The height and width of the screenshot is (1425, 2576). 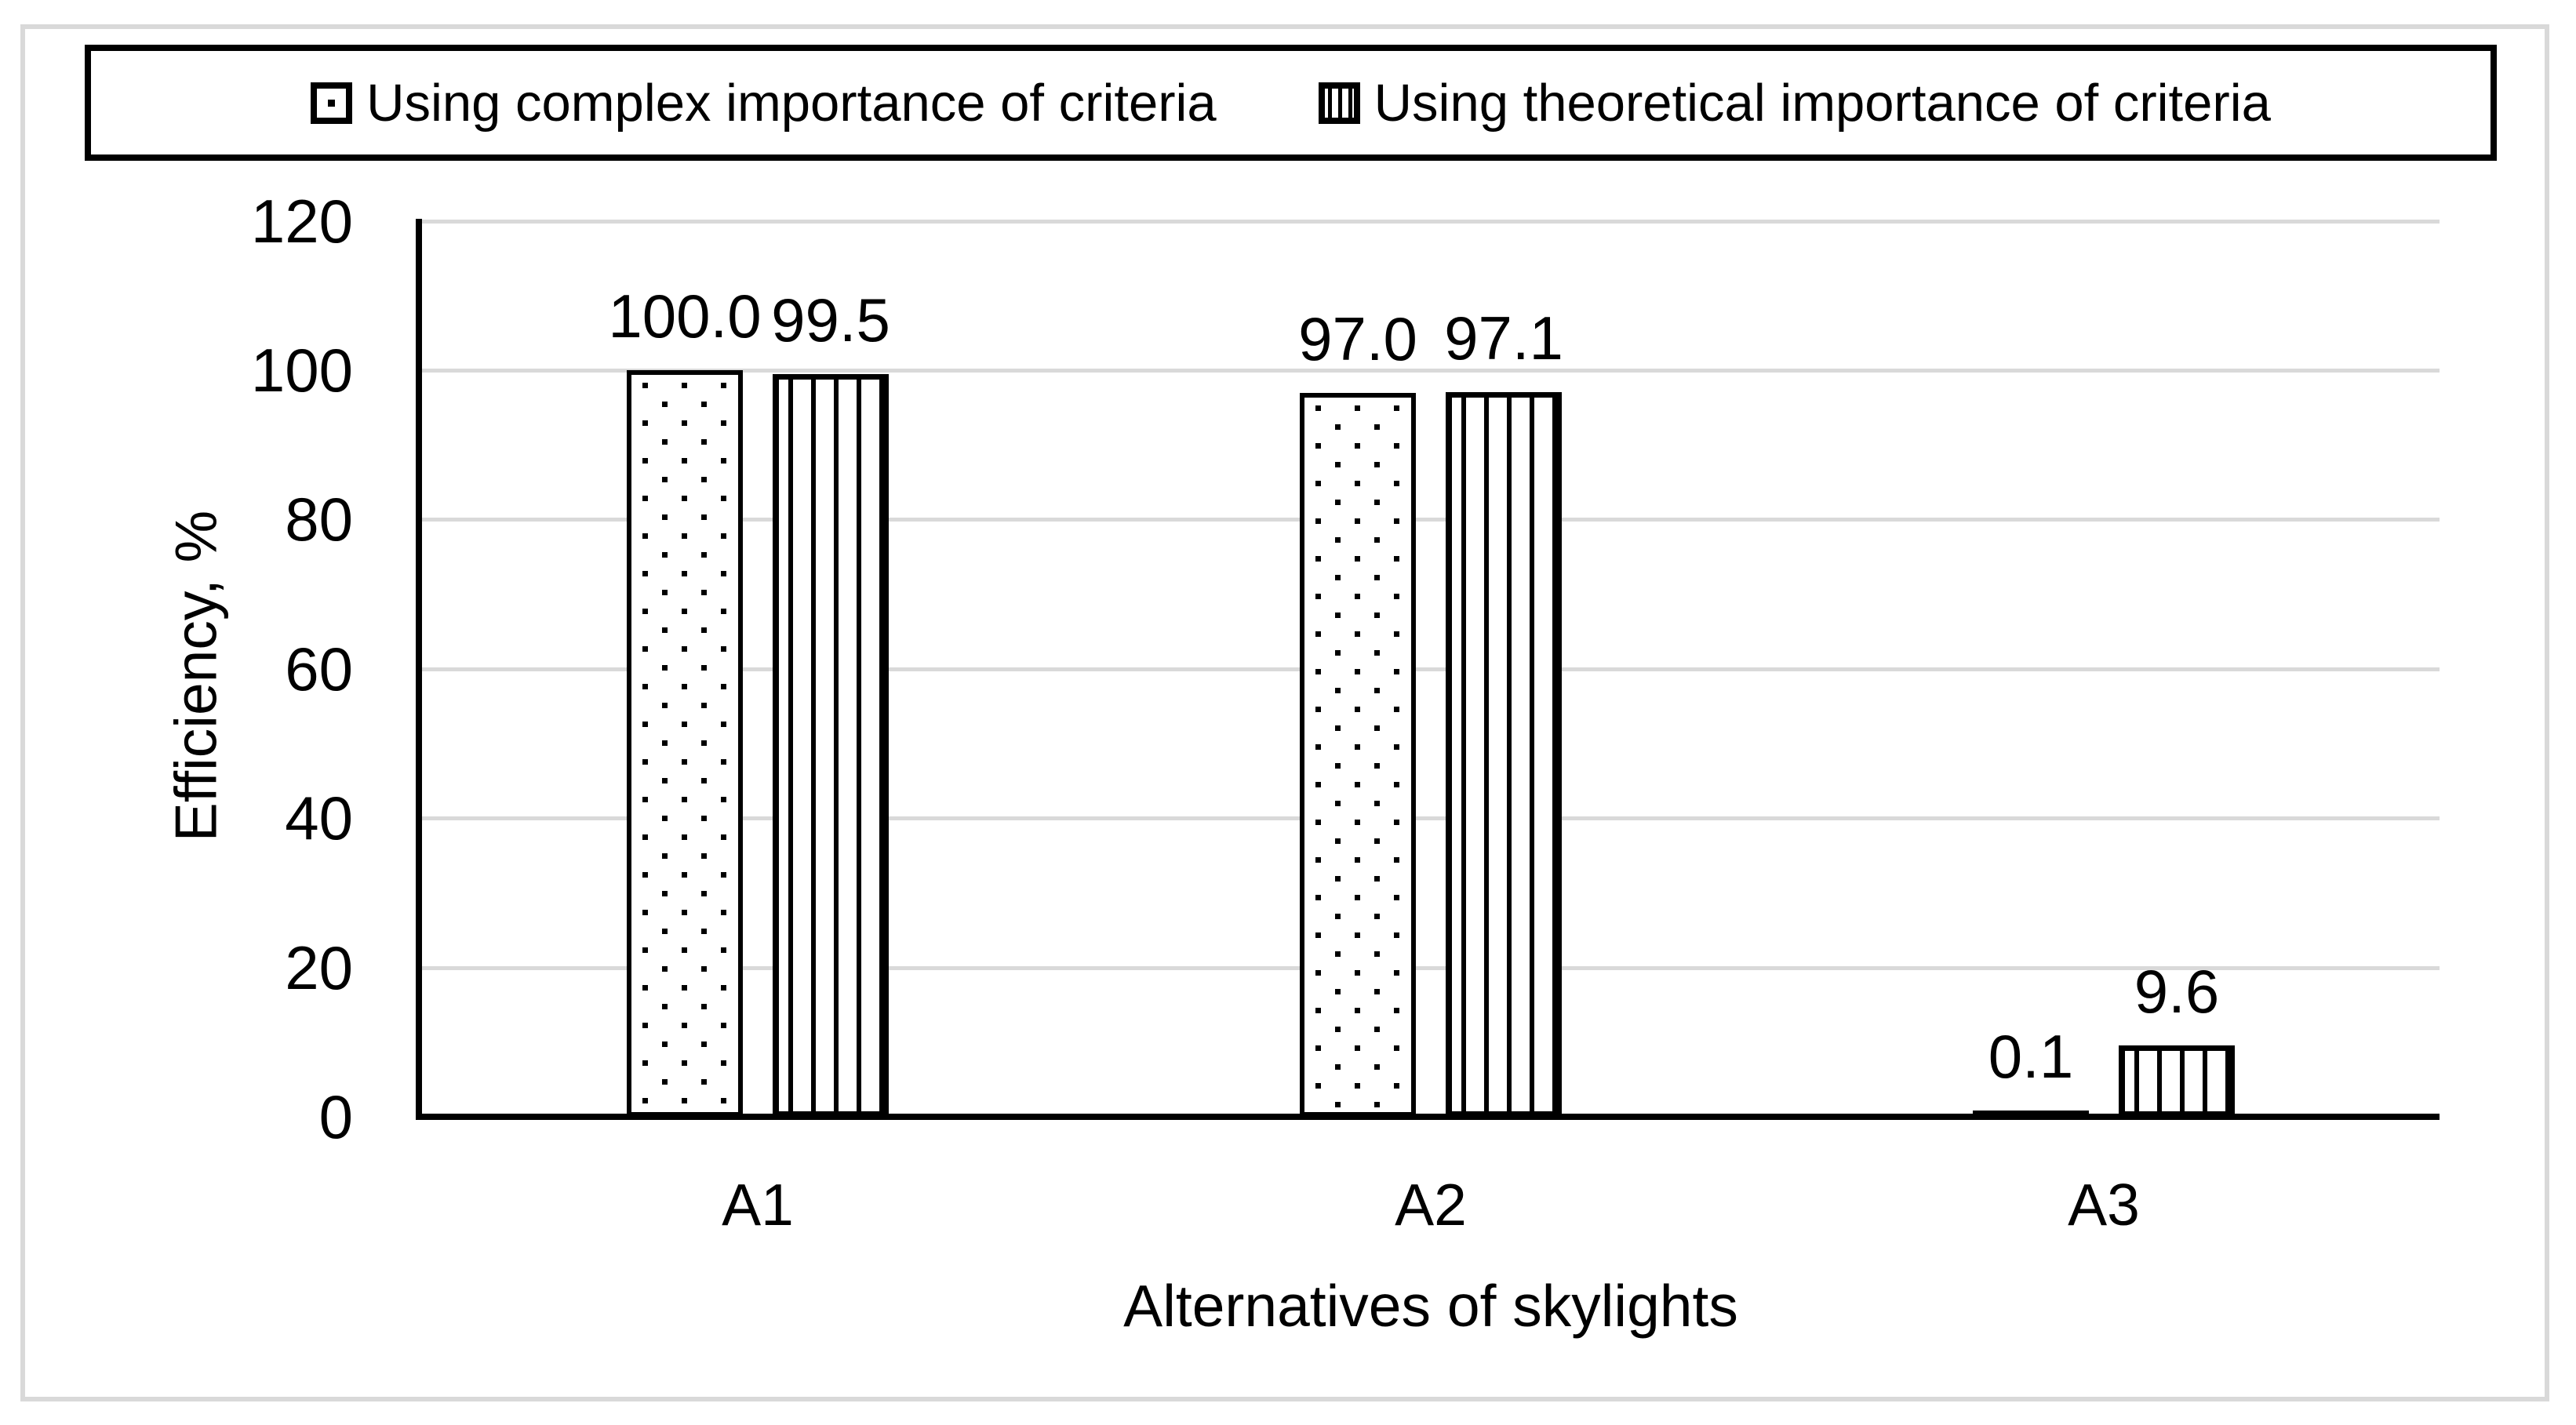 I want to click on bar-A1-dots, so click(x=685, y=743).